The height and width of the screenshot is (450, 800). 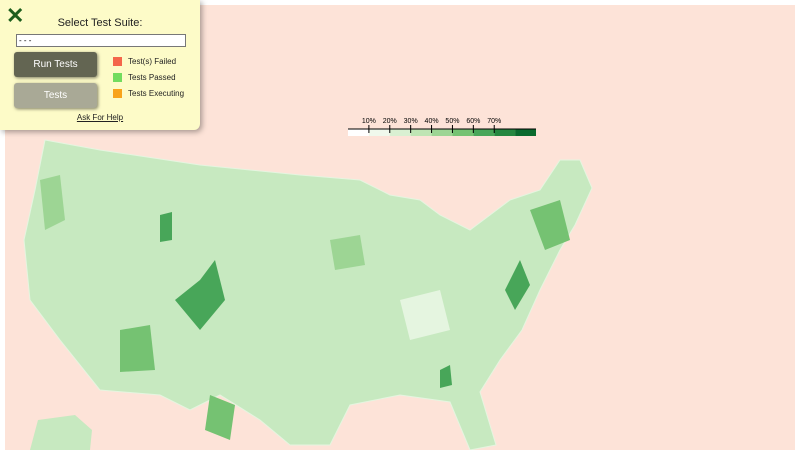 What do you see at coordinates (156, 93) in the screenshot?
I see `legend-label: Tests Executing` at bounding box center [156, 93].